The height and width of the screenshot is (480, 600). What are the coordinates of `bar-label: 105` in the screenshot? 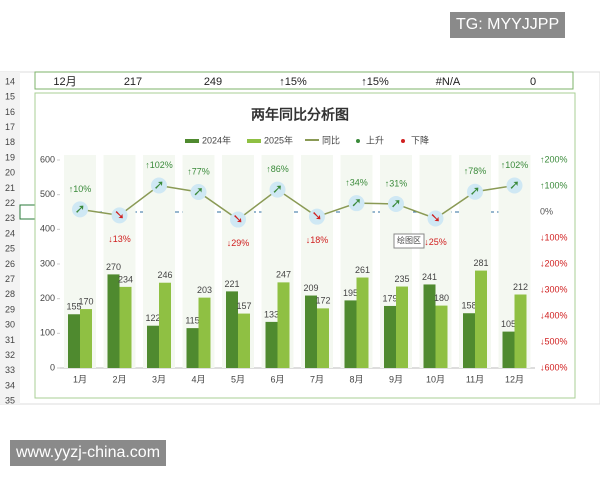 It's located at (508, 324).